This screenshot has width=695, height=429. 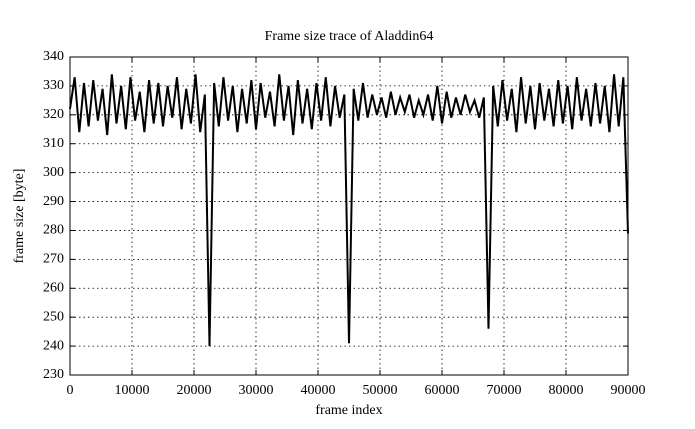 I want to click on x-tick-label: 60000, so click(x=442, y=390).